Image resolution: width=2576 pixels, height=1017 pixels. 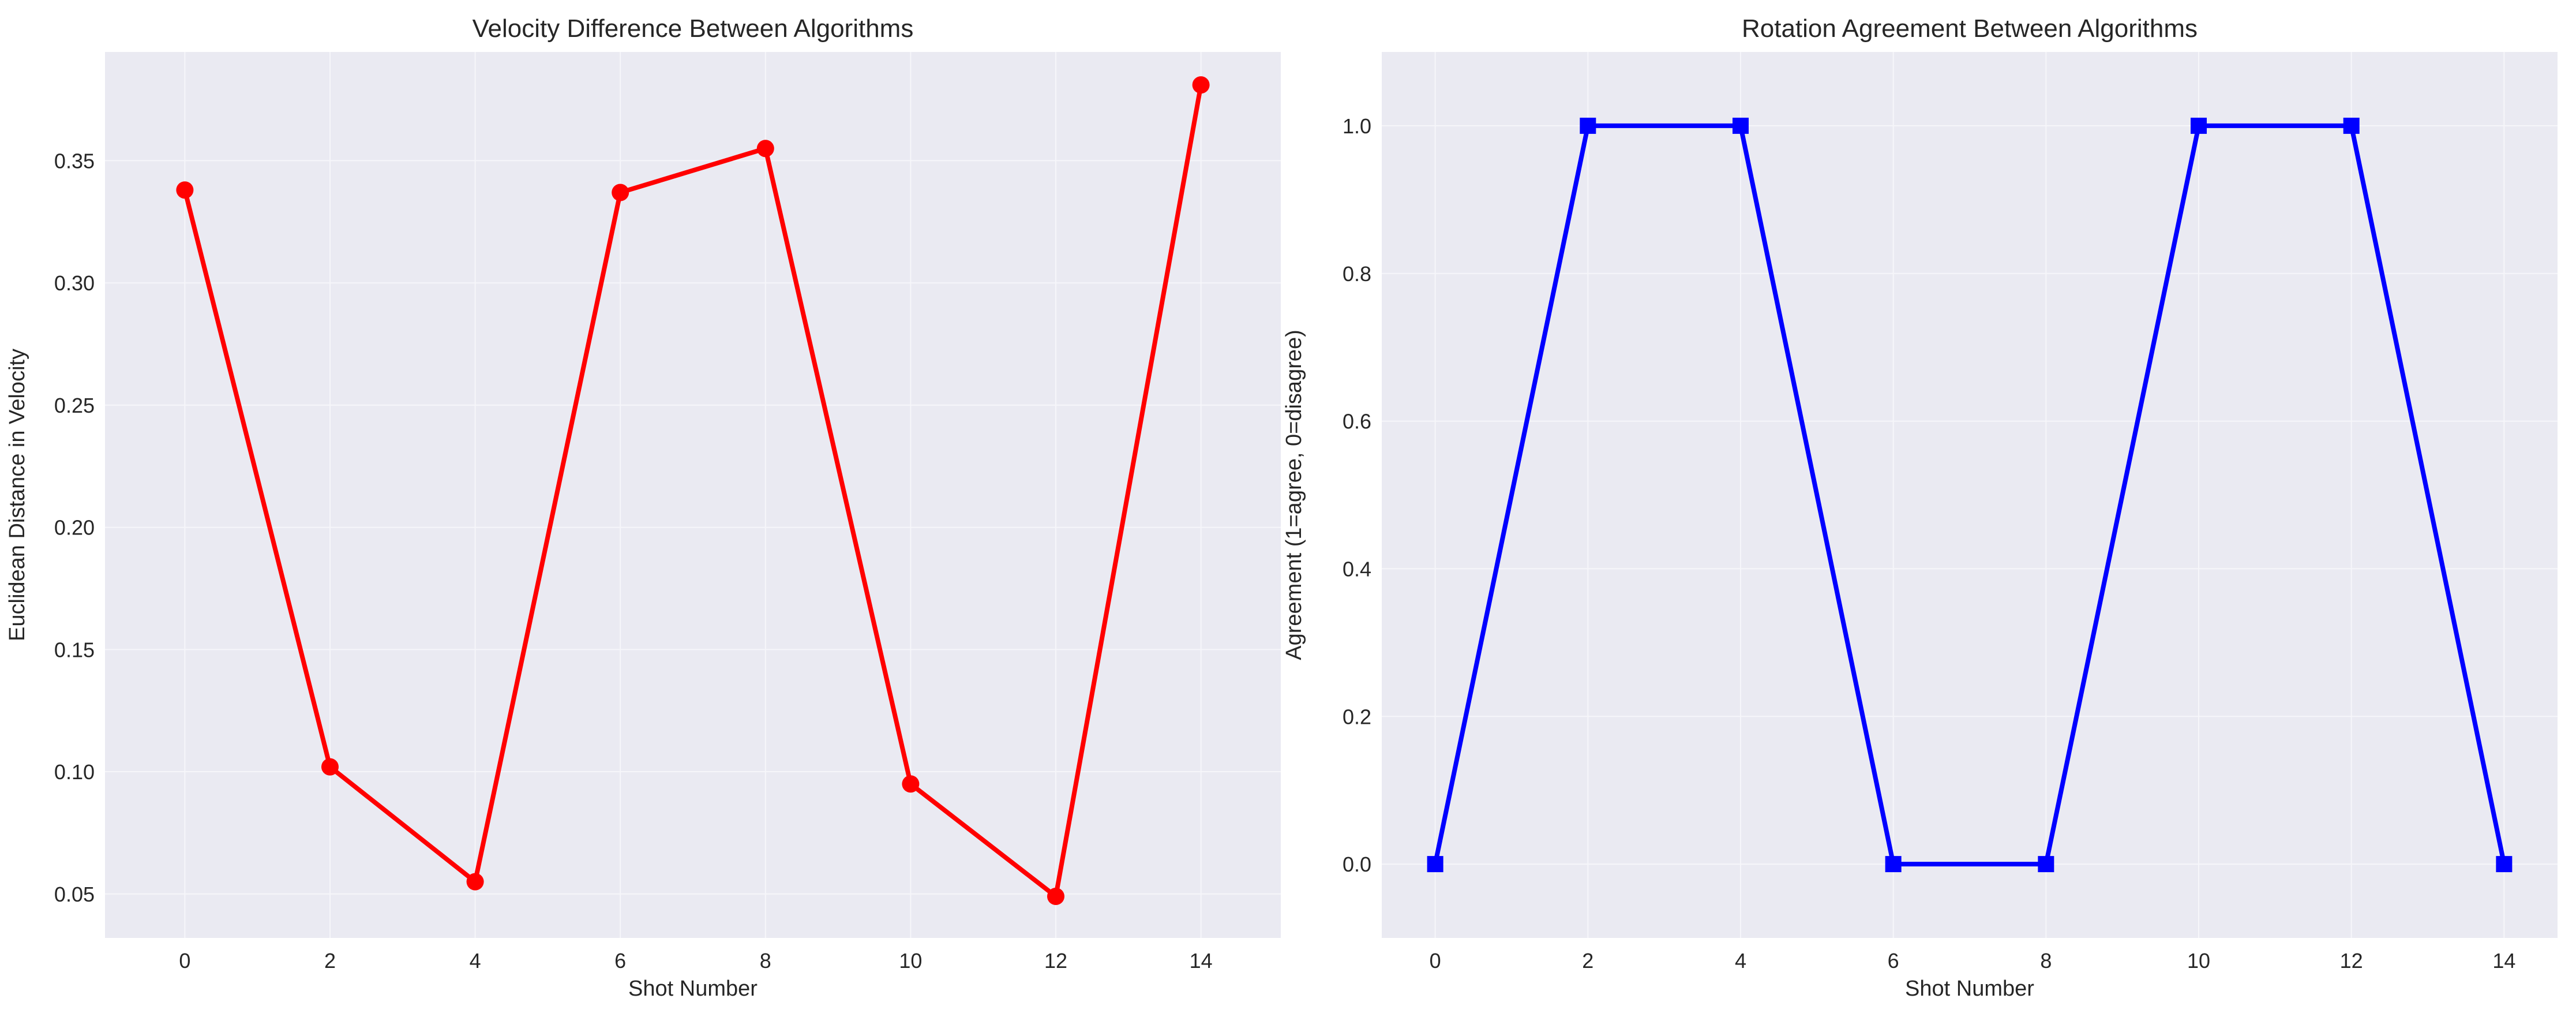 What do you see at coordinates (1357, 126) in the screenshot?
I see `y-tick-label: 1.0` at bounding box center [1357, 126].